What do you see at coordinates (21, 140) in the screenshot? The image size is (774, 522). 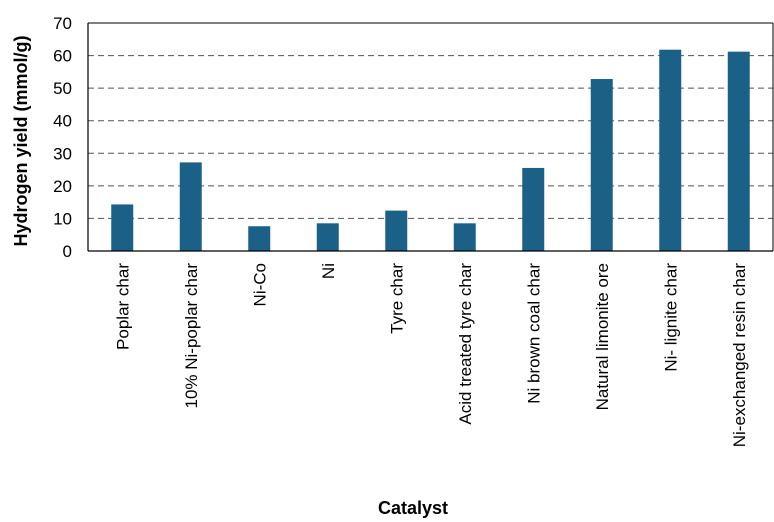 I see `y-axis-title: Hydrogen yield (mmol/g)` at bounding box center [21, 140].